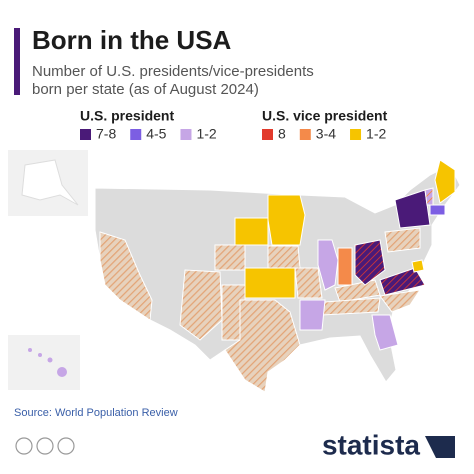 This screenshot has width=474, height=474. What do you see at coordinates (282, 134) in the screenshot?
I see `legend-label: 8` at bounding box center [282, 134].